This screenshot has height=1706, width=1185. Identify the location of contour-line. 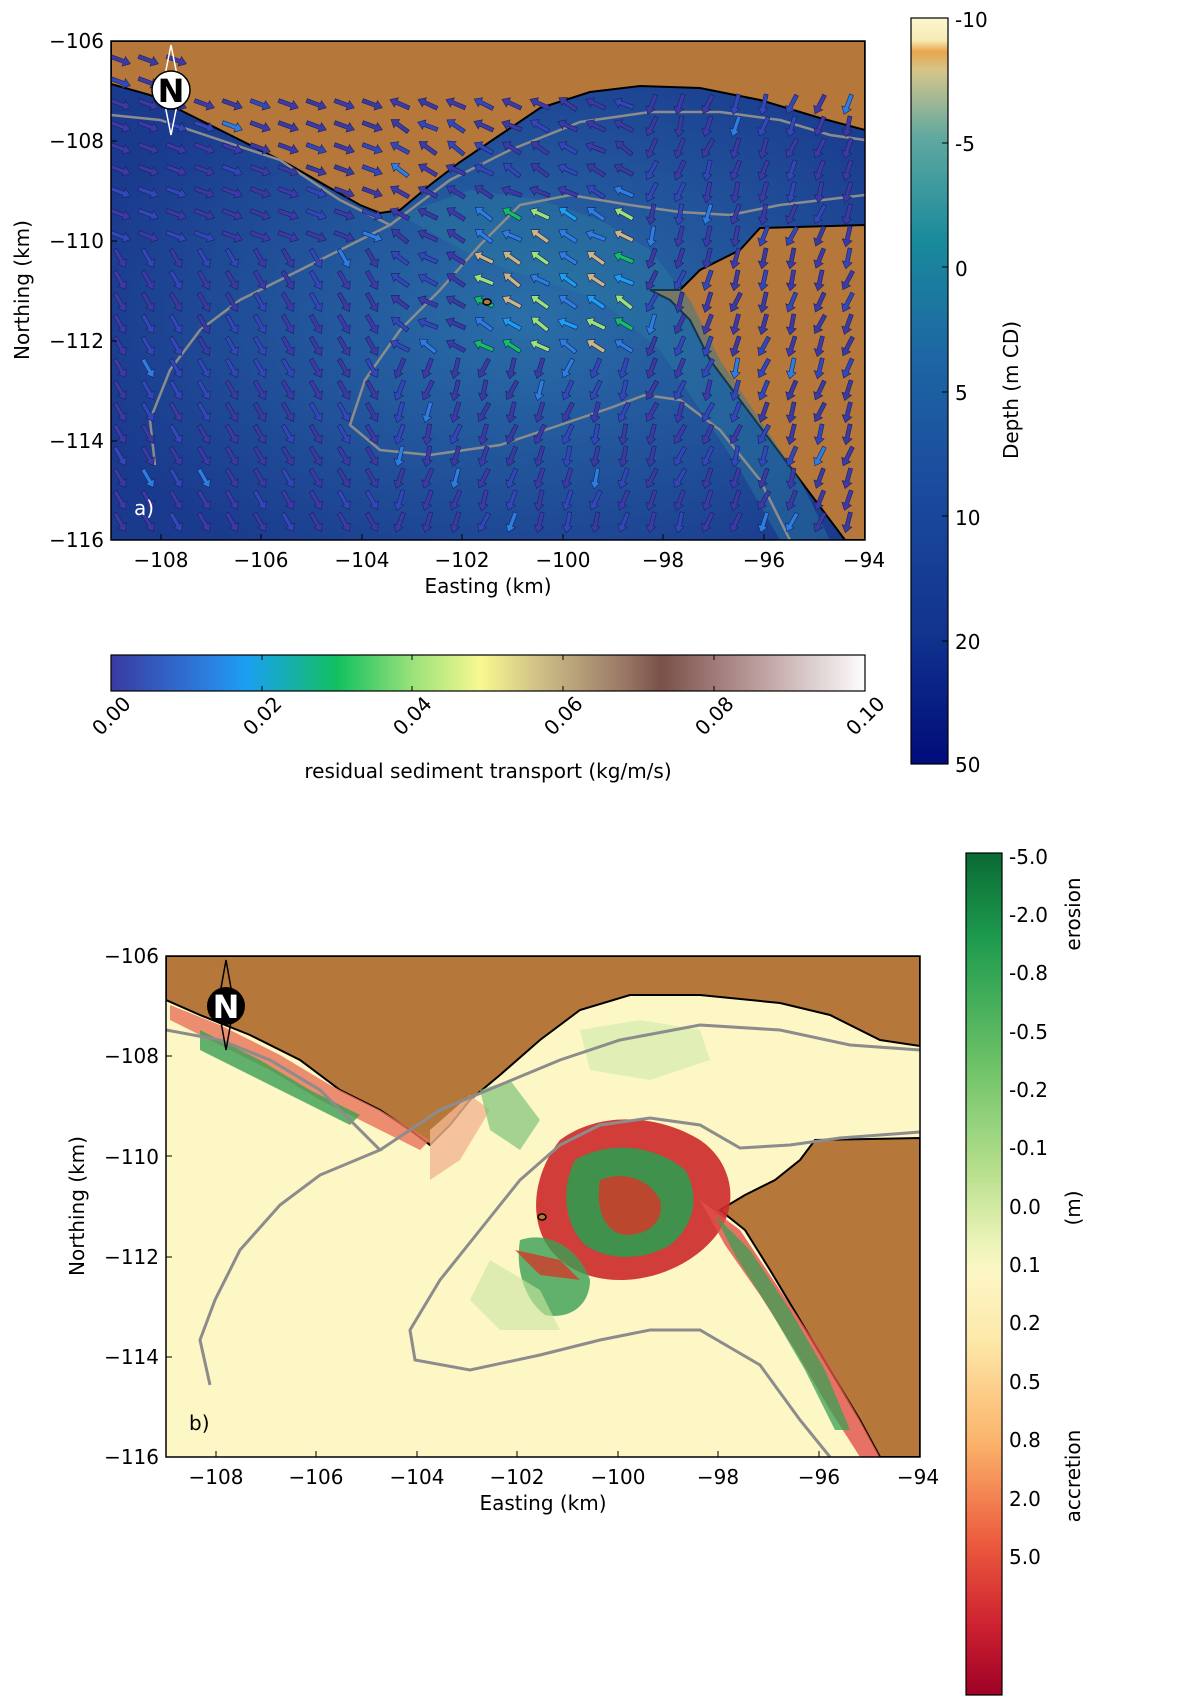
(649, 1087).